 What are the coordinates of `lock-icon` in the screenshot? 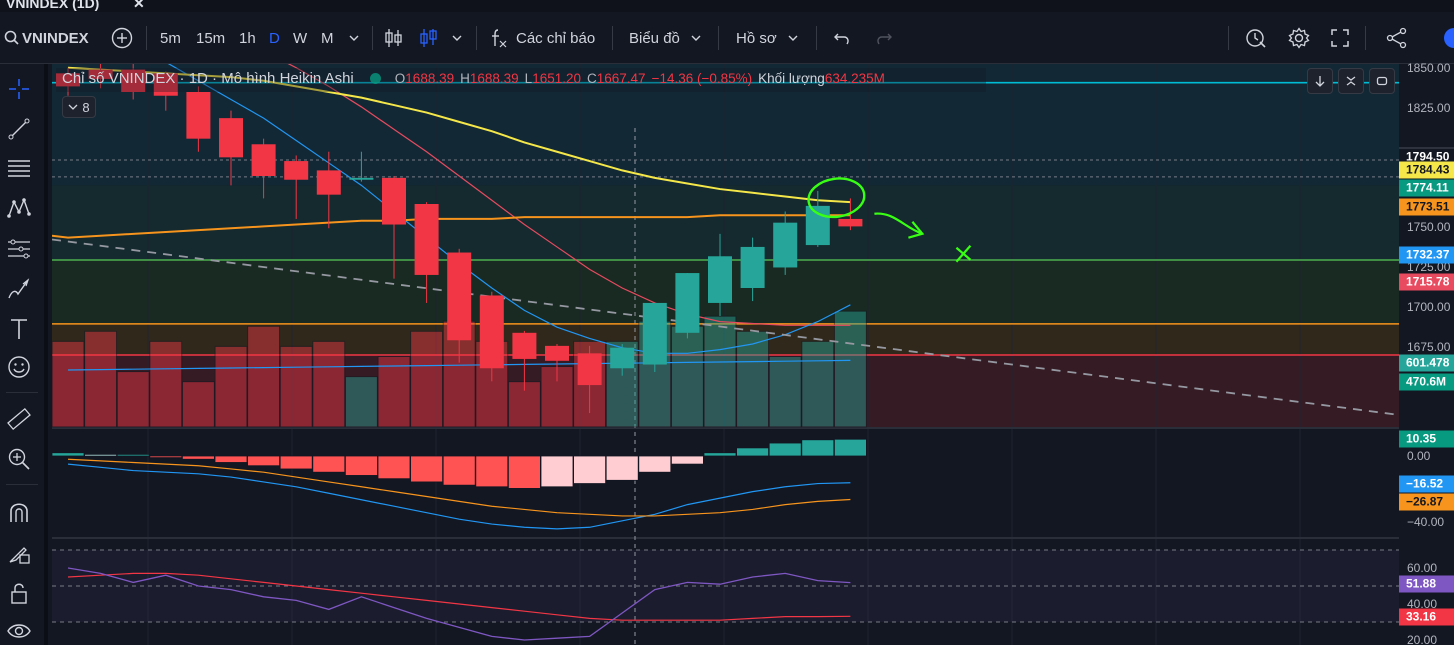 It's located at (19, 593).